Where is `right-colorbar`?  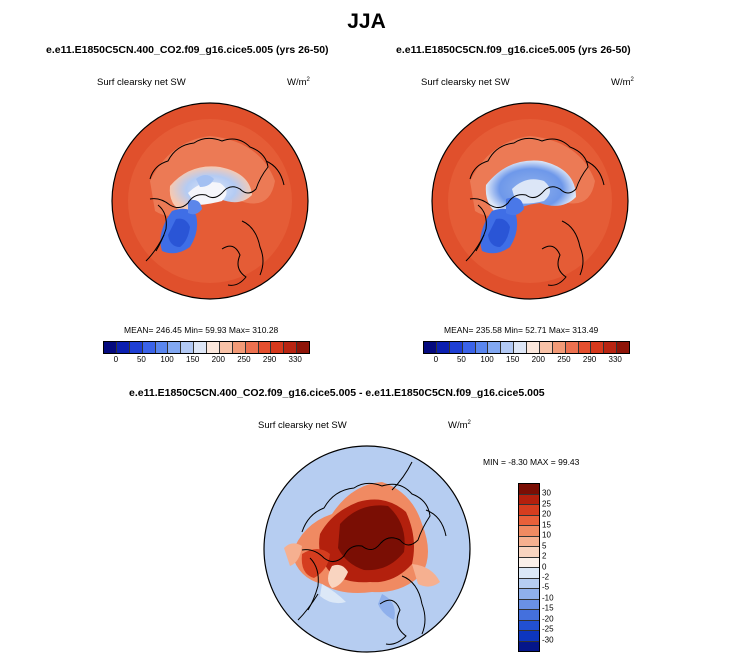 right-colorbar is located at coordinates (526, 347).